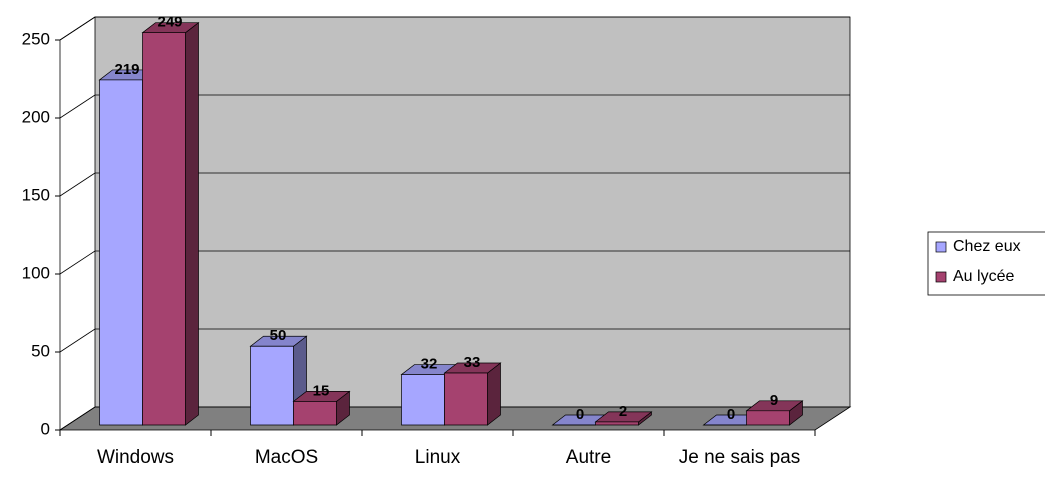 The width and height of the screenshot is (1045, 496). Describe the element at coordinates (623, 411) in the screenshot. I see `value-label: 2` at that location.